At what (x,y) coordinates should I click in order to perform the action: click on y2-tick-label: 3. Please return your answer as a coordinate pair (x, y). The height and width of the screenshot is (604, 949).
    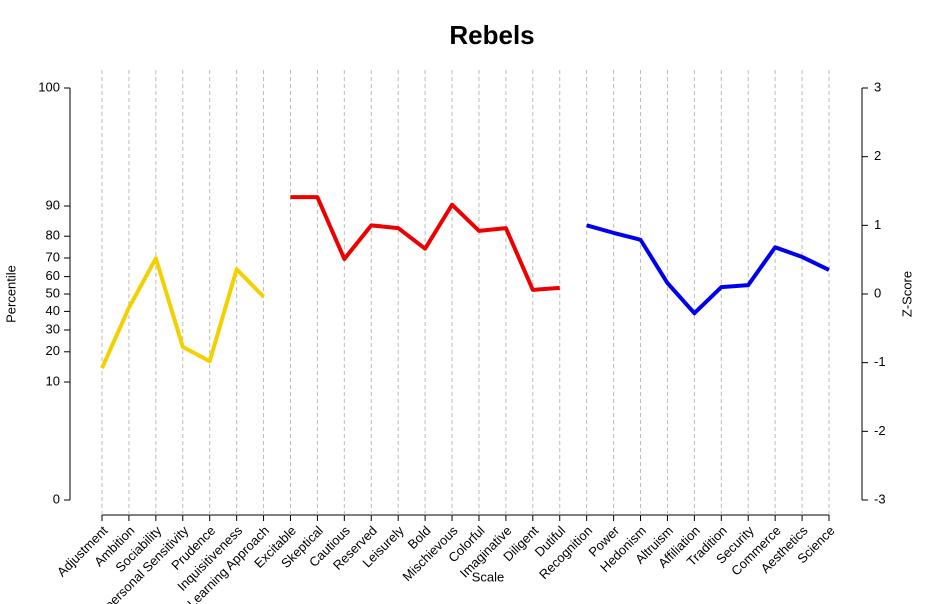
    Looking at the image, I should click on (877, 86).